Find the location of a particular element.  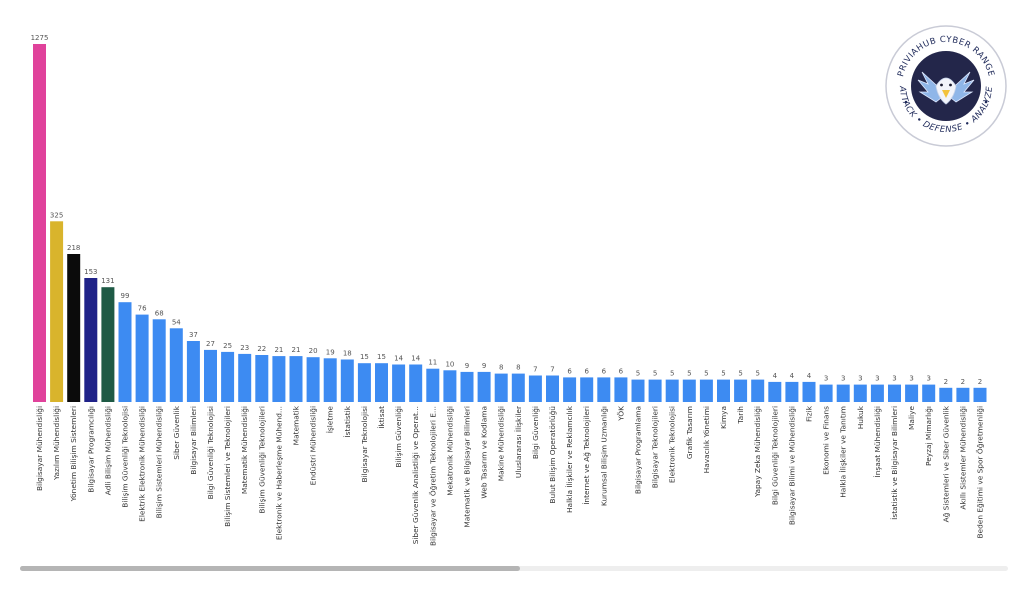

category-label: Bilgisayar Teknolojisi is located at coordinates (364, 444).